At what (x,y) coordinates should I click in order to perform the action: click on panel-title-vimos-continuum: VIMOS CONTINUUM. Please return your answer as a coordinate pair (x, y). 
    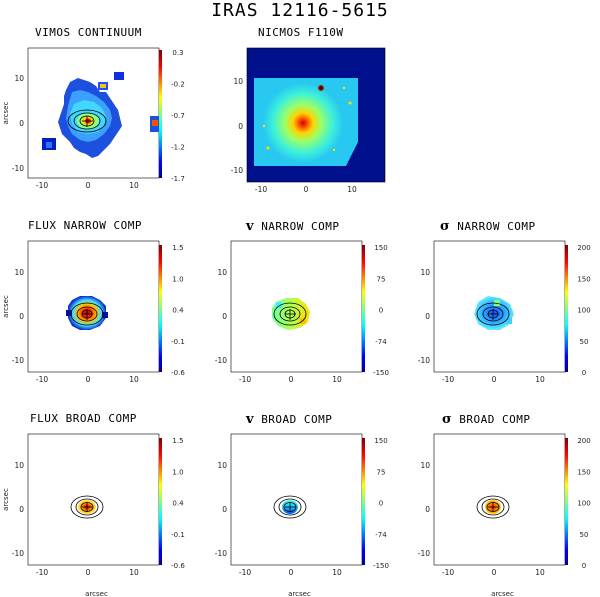
    Looking at the image, I should click on (88, 32).